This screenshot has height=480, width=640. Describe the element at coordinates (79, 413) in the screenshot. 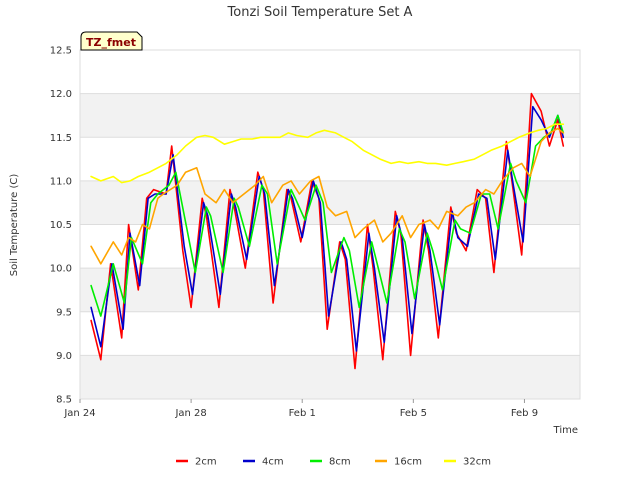

I see `x-tick-label: Jan 24` at that location.